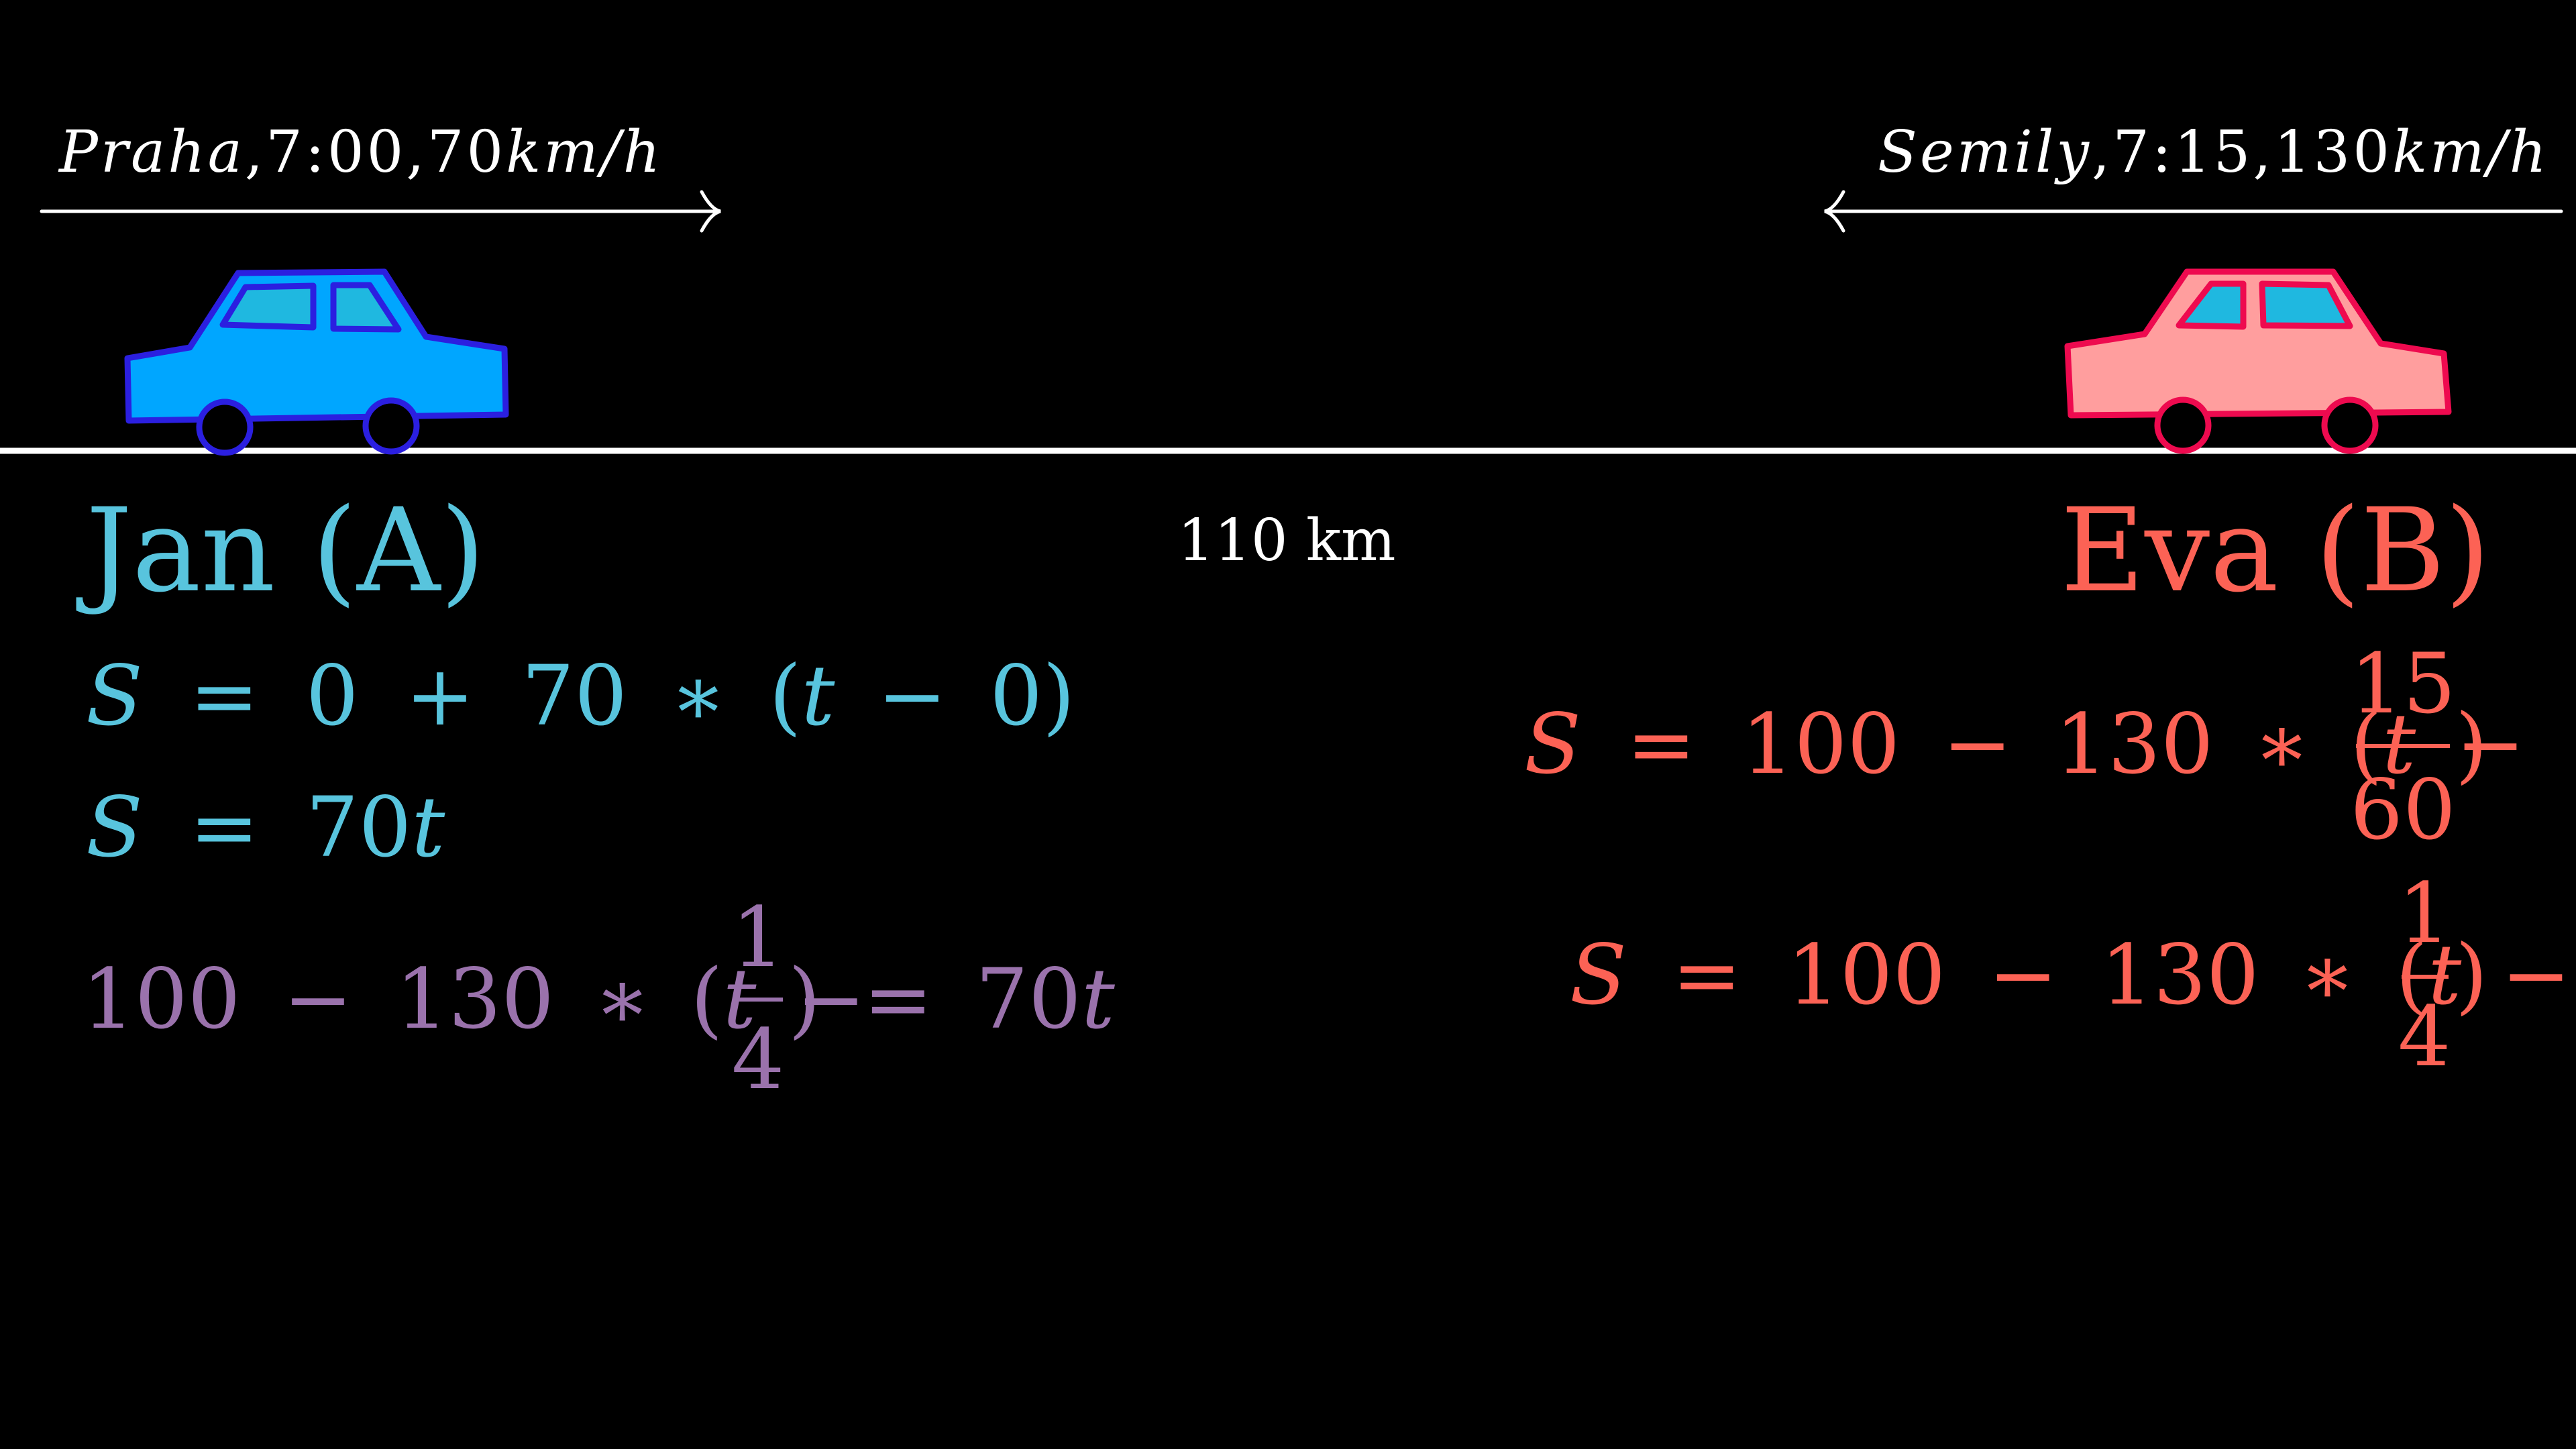 The height and width of the screenshot is (1449, 2576). Describe the element at coordinates (2275, 550) in the screenshot. I see `eva-name: Eva (B)` at that location.